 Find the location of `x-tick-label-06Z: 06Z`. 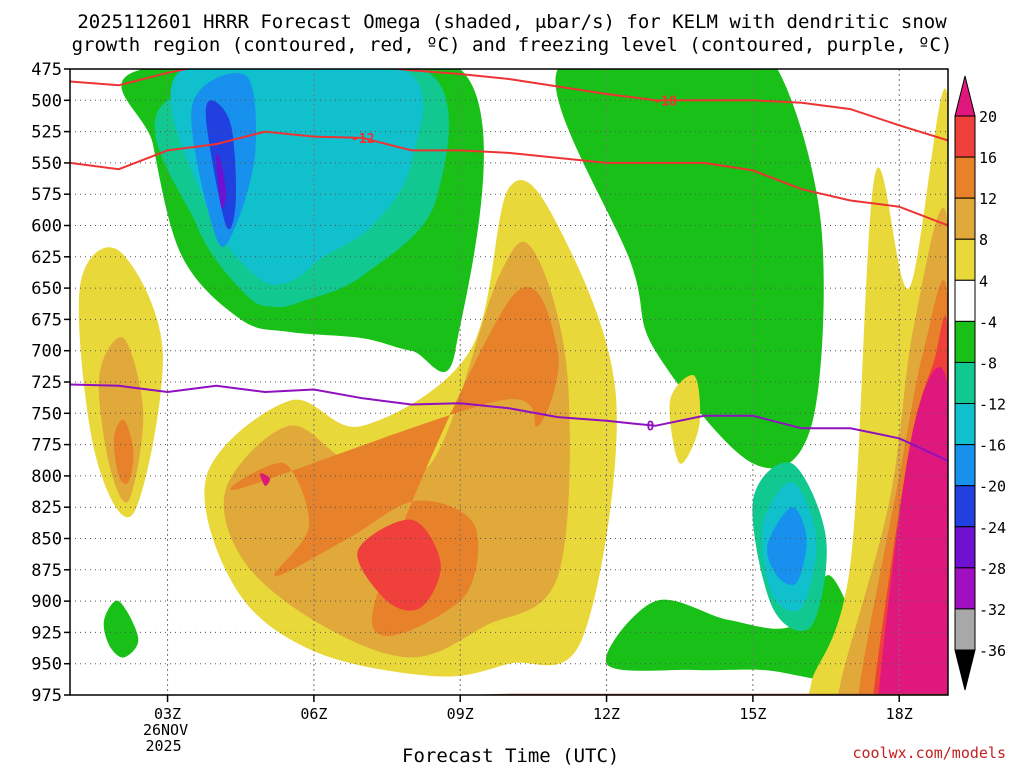

x-tick-label-06Z: 06Z is located at coordinates (313, 714).